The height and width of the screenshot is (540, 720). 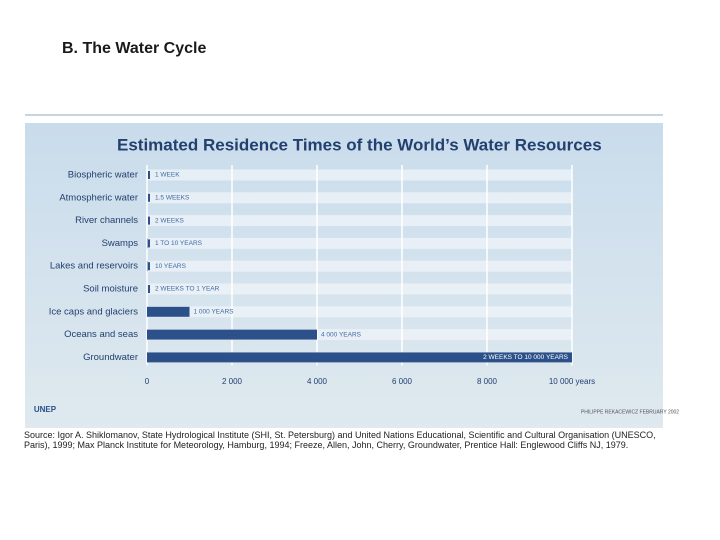 I want to click on y-tick-label: Soil moisture, so click(x=110, y=289).